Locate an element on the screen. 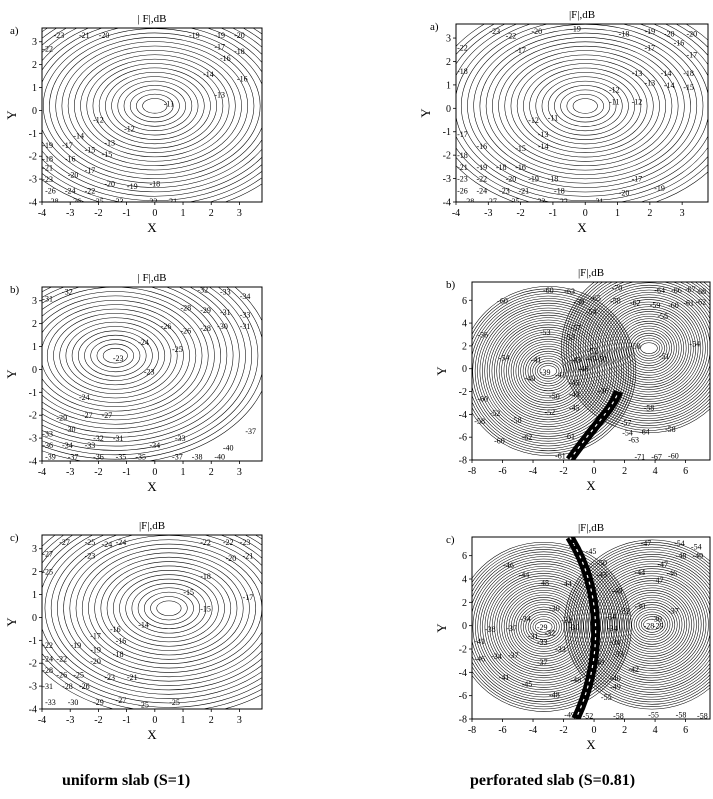  contour-label: -14 is located at coordinates (208, 74).